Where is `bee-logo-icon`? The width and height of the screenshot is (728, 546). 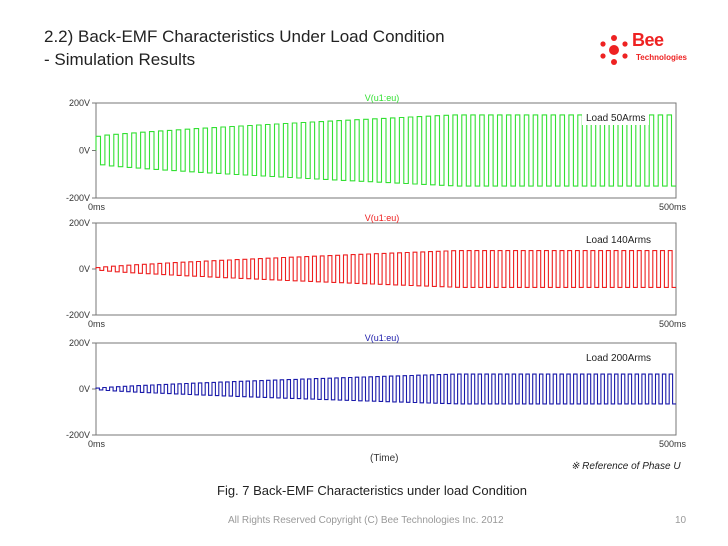 bee-logo-icon is located at coordinates (614, 50).